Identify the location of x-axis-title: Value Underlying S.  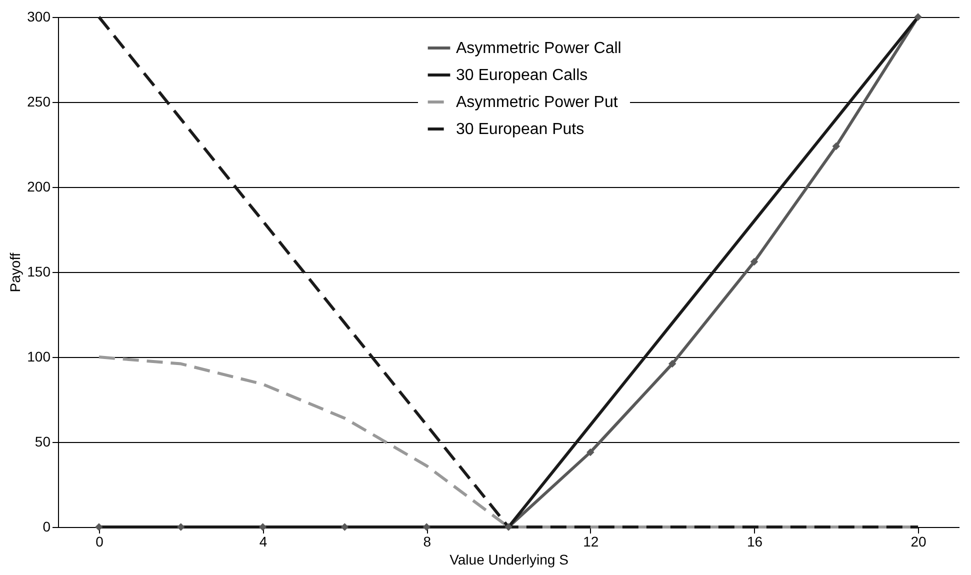
(509, 560).